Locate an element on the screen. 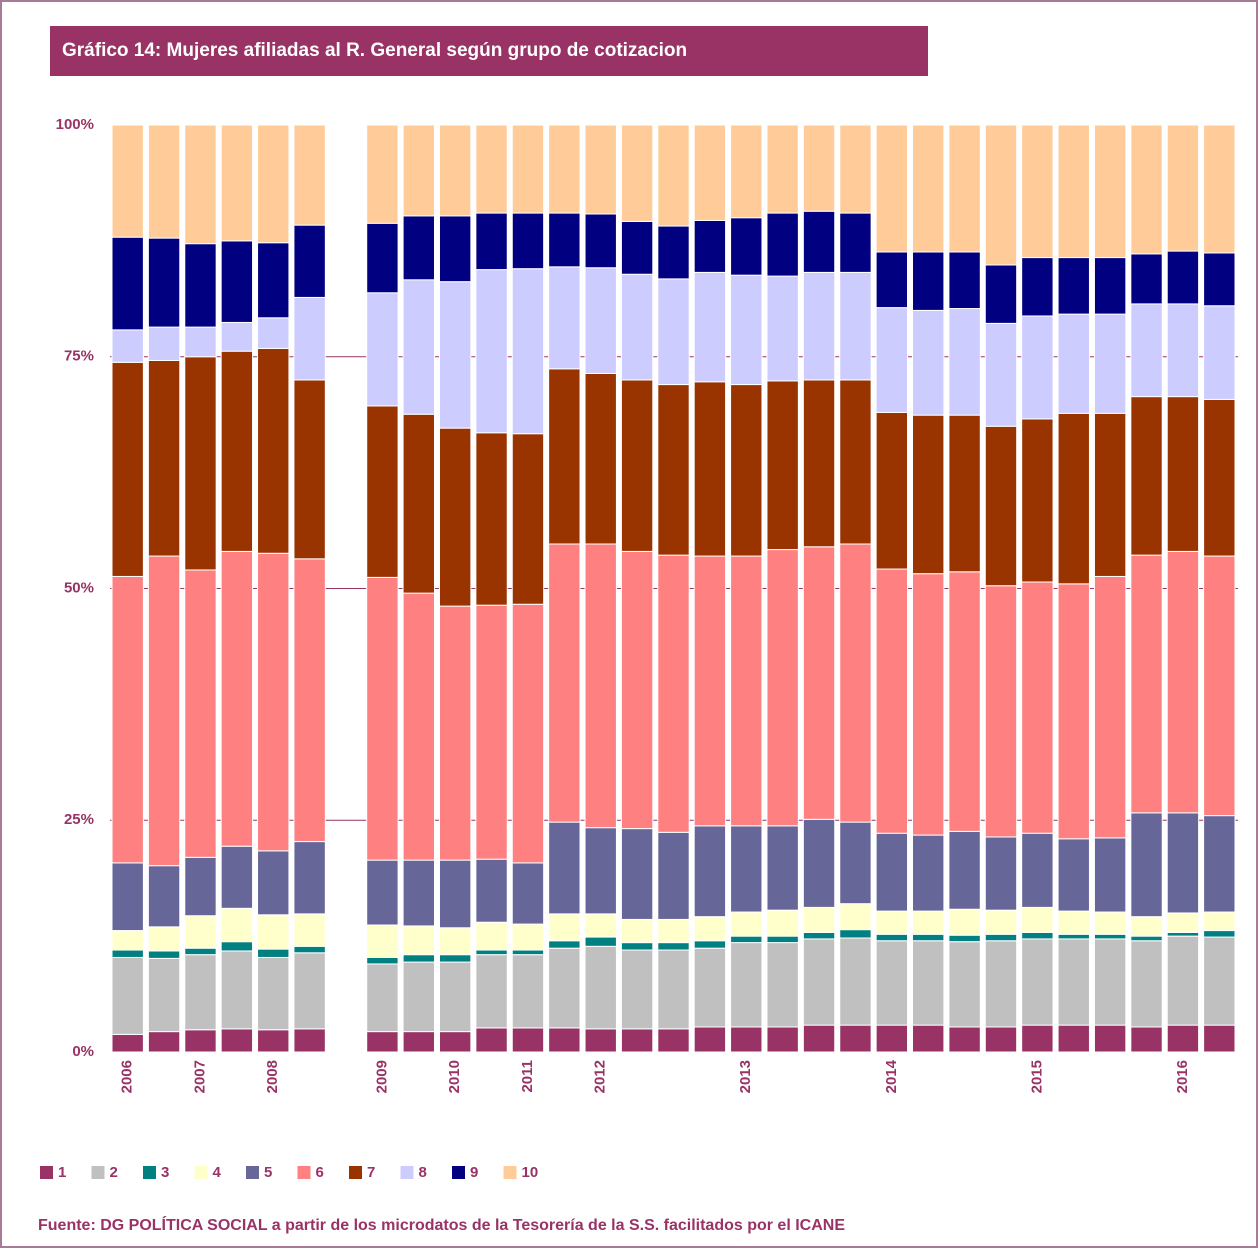 The height and width of the screenshot is (1249, 1260). x-tick-label: 2007 is located at coordinates (199, 1076).